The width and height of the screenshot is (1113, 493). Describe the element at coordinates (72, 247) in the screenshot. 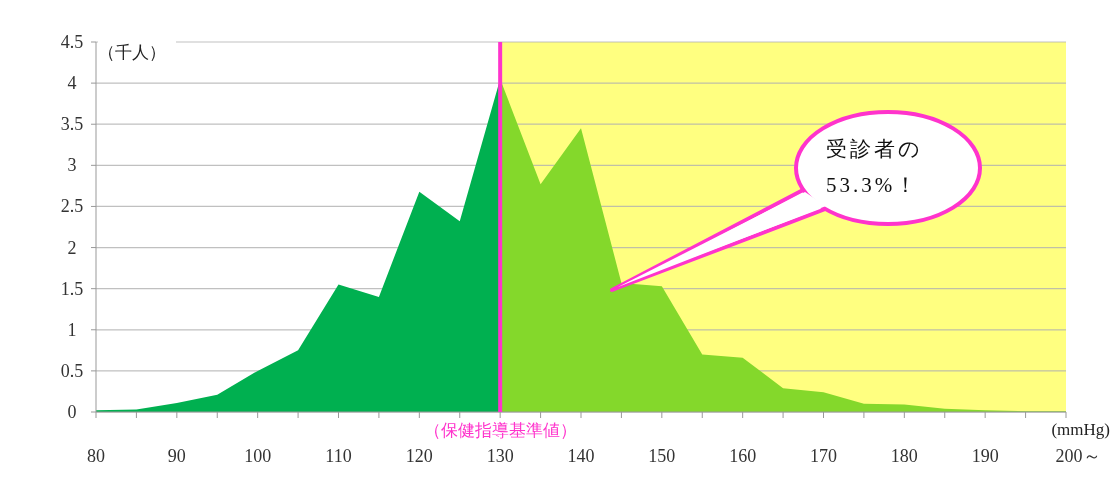

I see `y-tick-label: 2` at that location.